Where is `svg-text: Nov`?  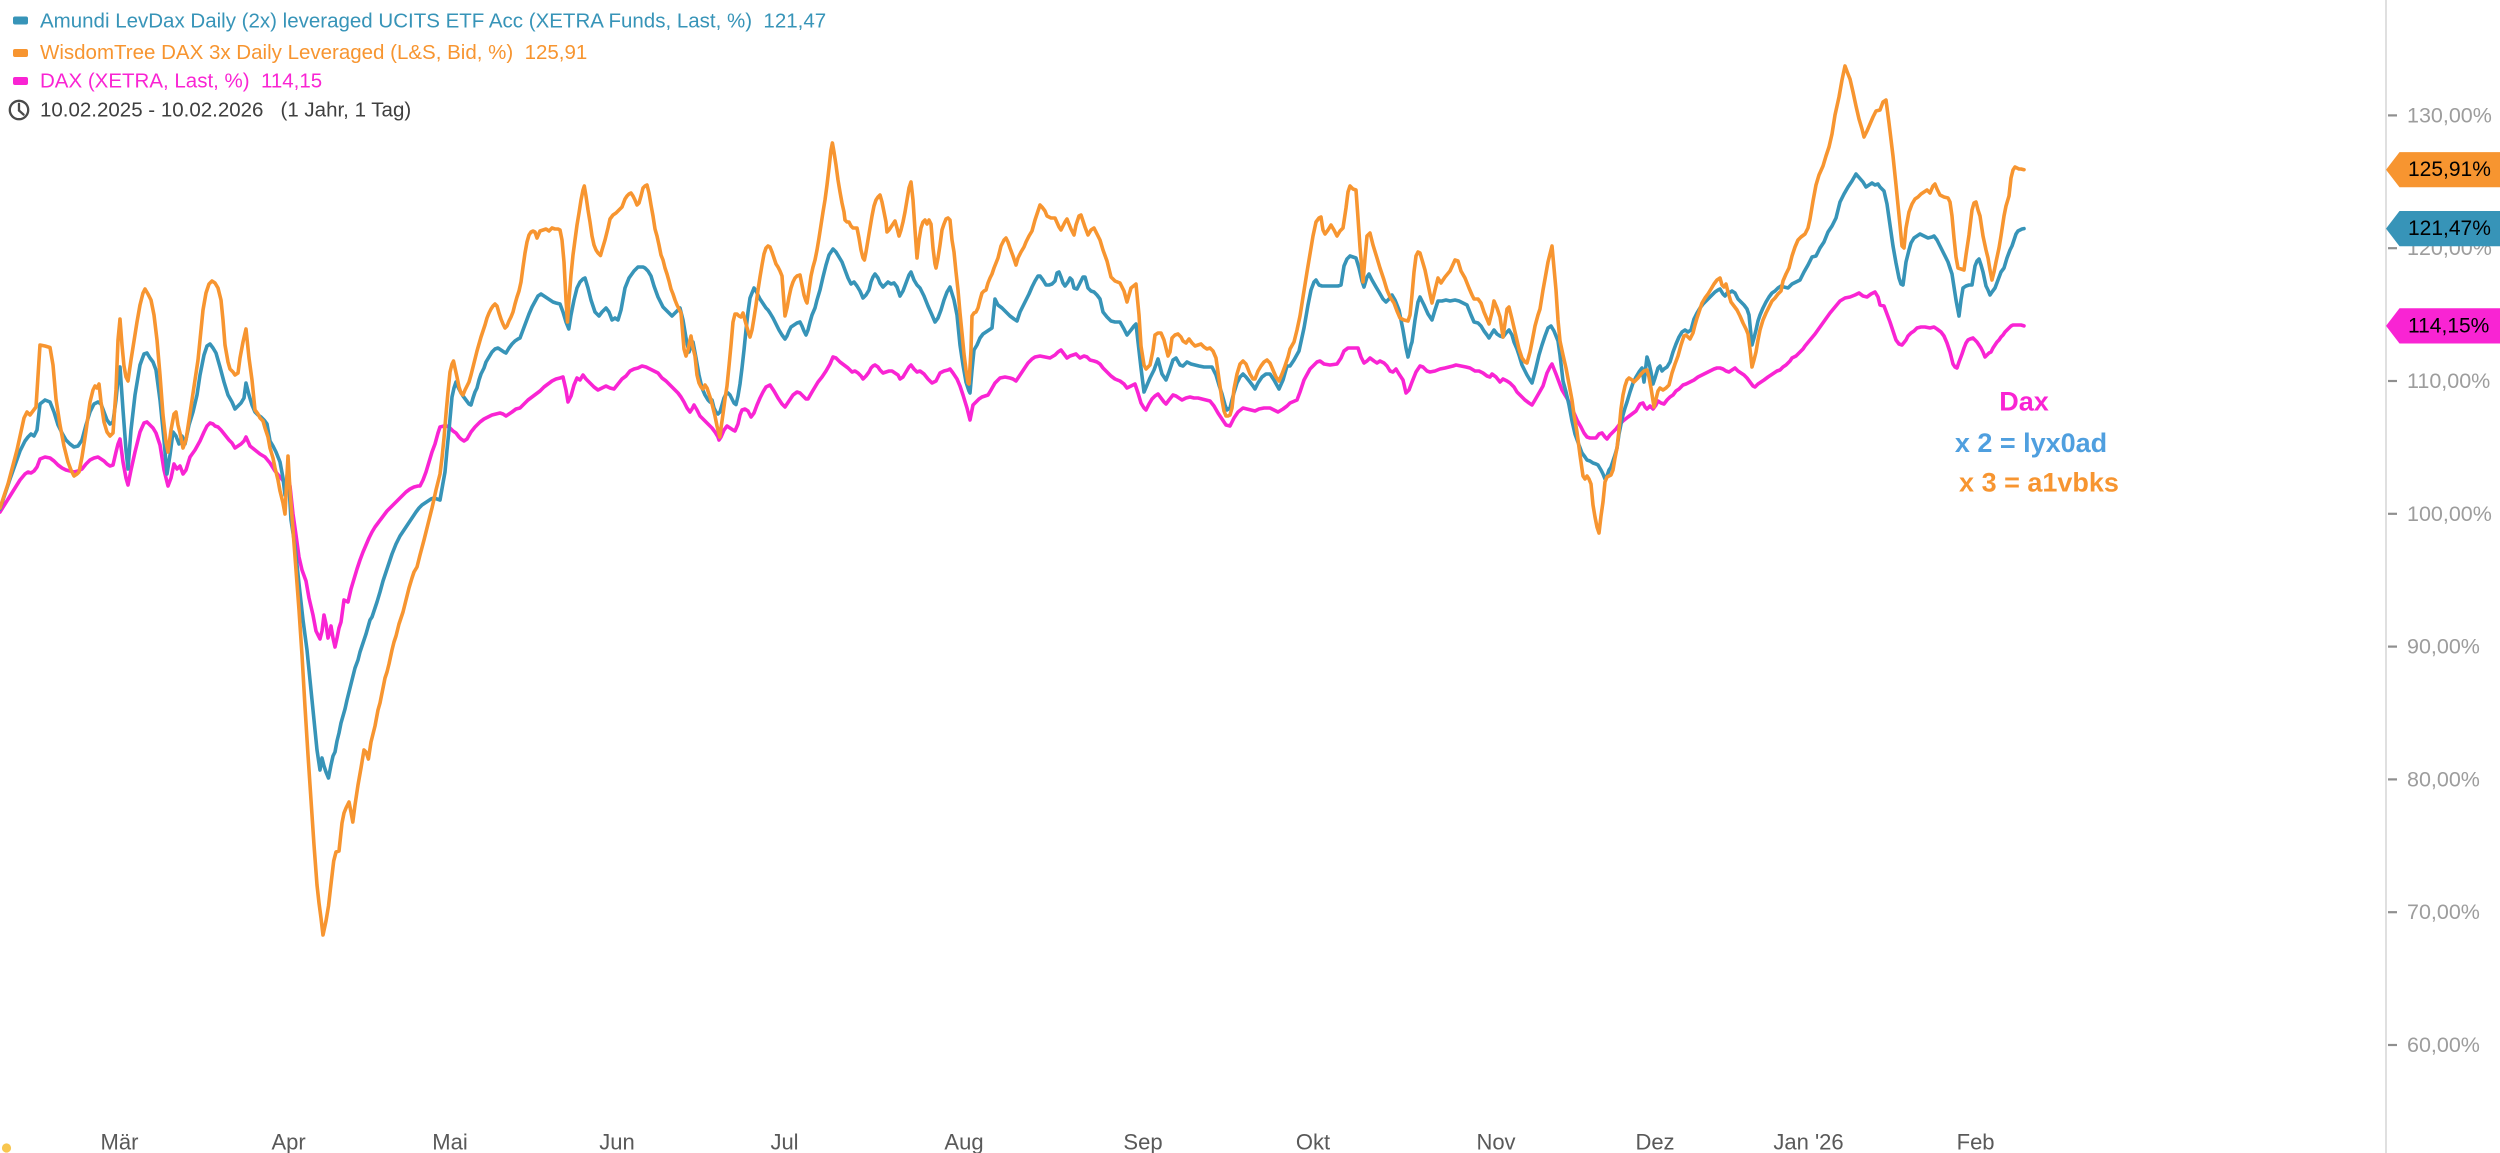
svg-text: Nov is located at coordinates (1495, 1141).